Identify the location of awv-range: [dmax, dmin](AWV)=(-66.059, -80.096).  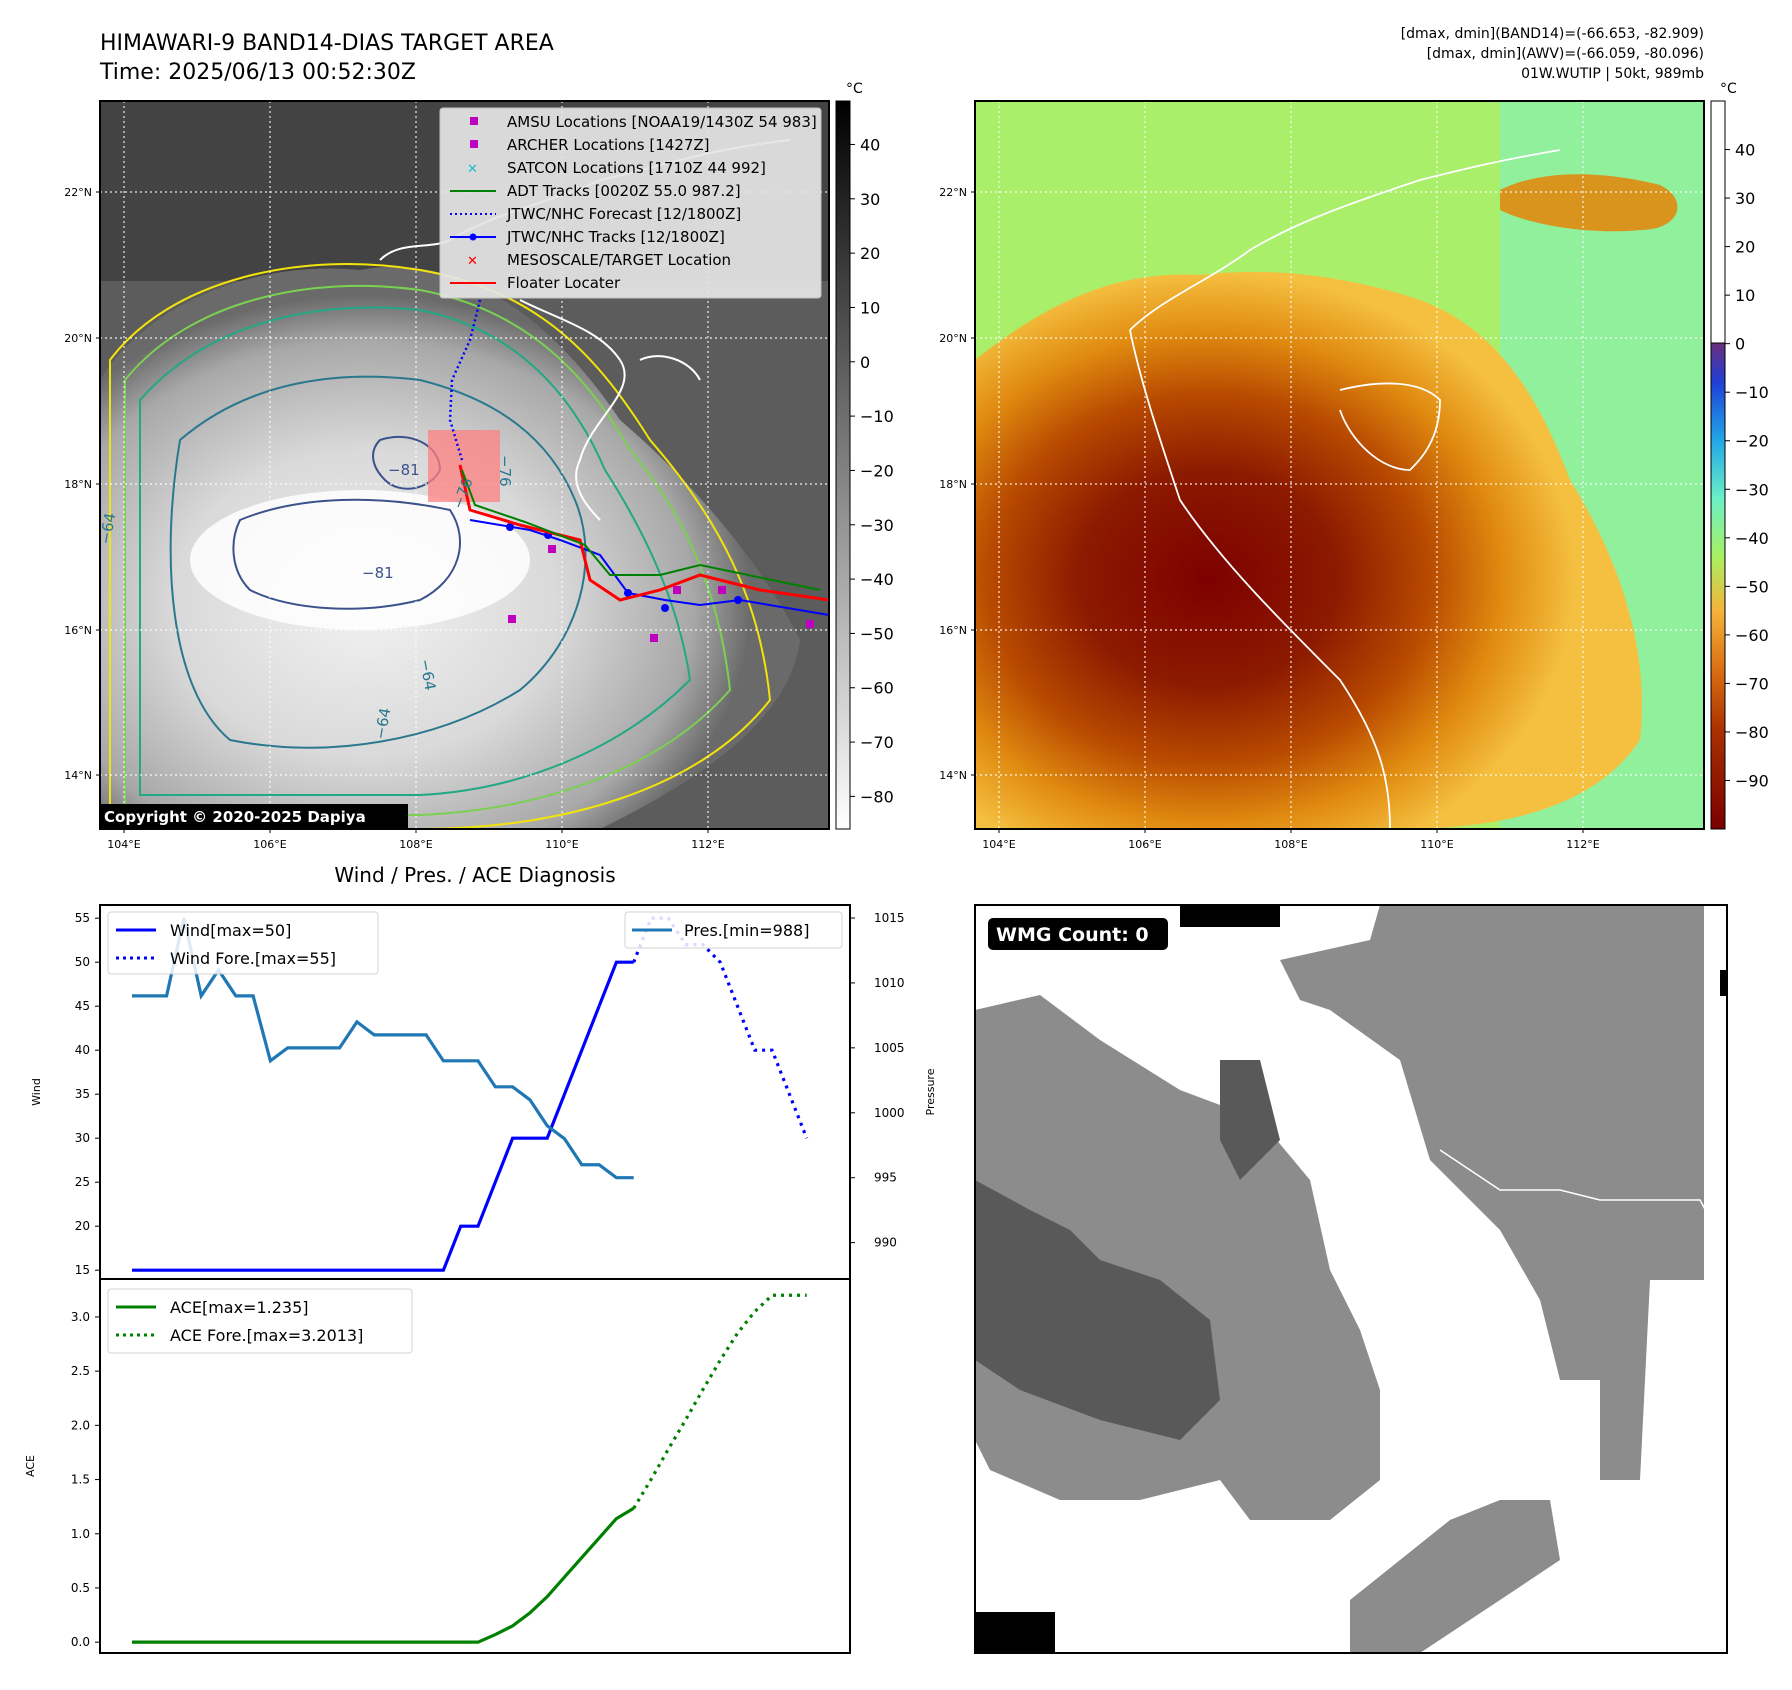
(1565, 54).